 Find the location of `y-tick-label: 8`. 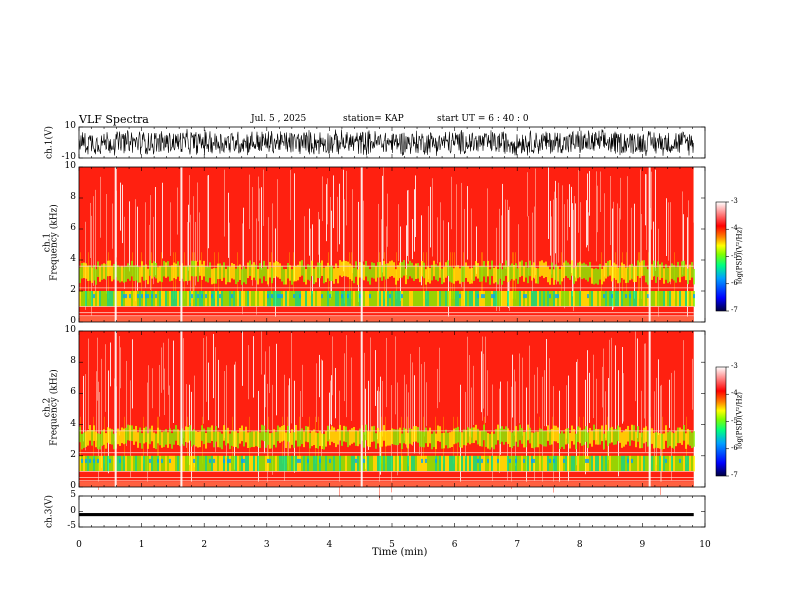

y-tick-label: 8 is located at coordinates (73, 361).